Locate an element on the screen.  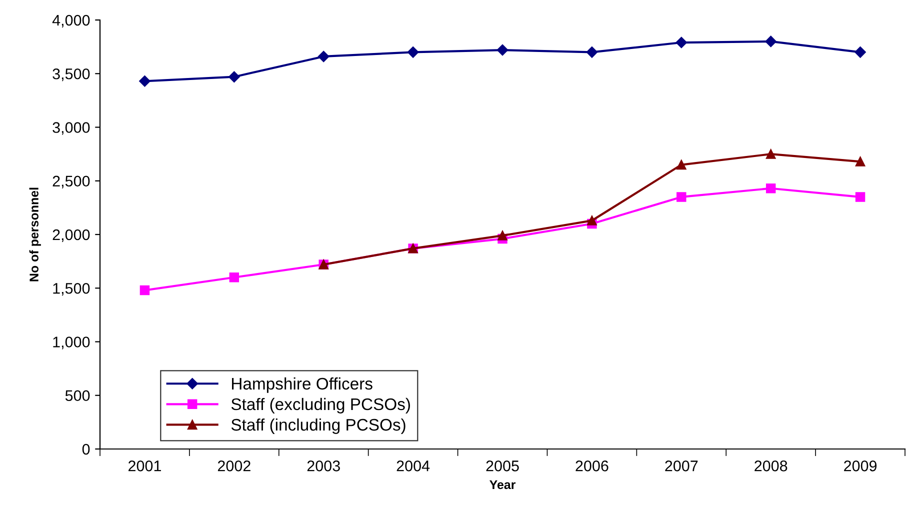
y-axis-title: No of personnel is located at coordinates (35, 235).